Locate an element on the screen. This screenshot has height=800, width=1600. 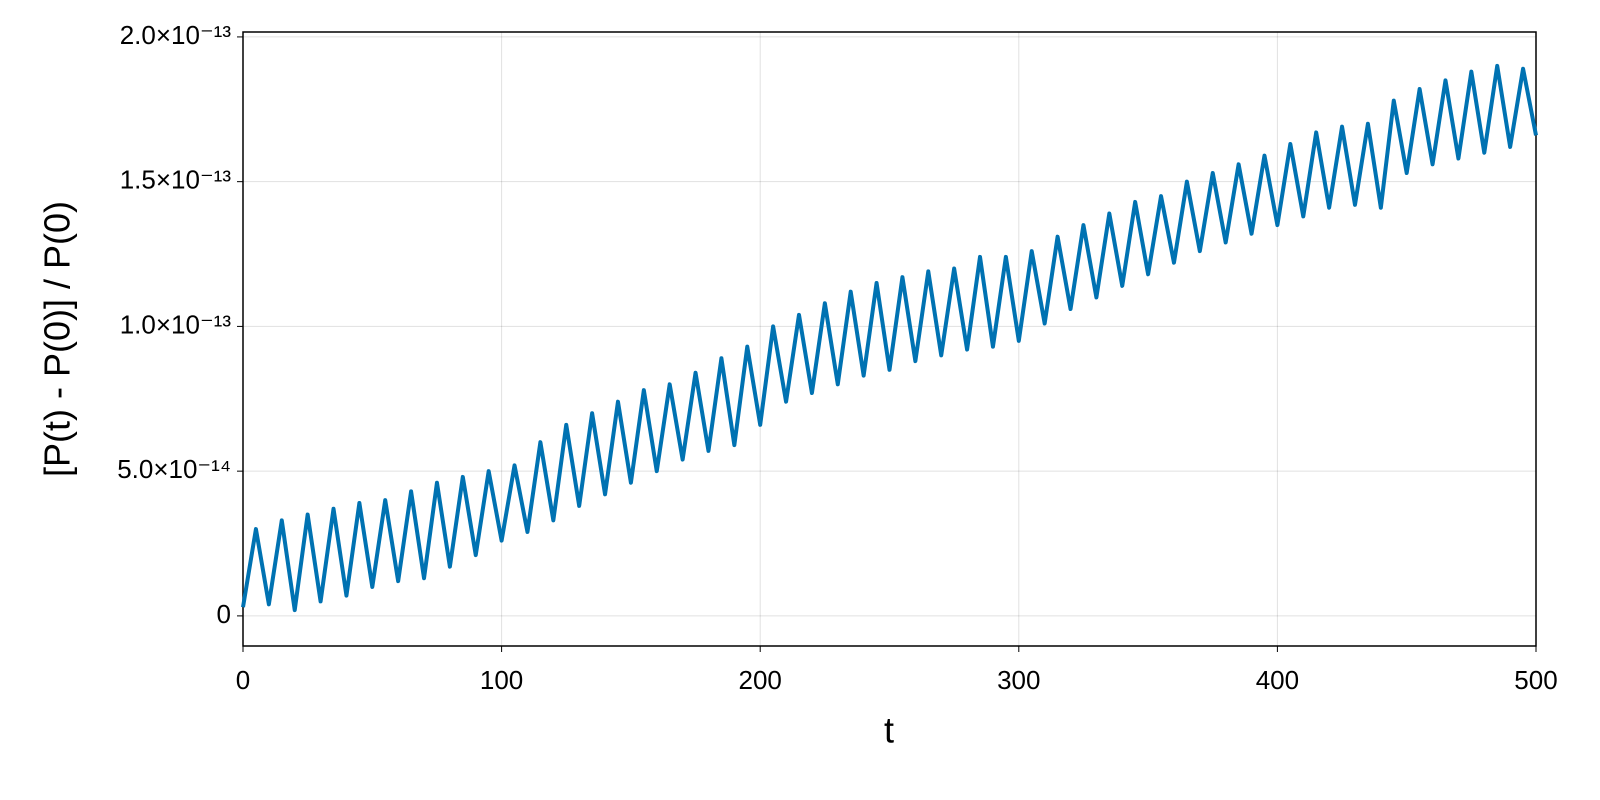
y-tick-label: 1.5×10⁻¹³ is located at coordinates (176, 180).